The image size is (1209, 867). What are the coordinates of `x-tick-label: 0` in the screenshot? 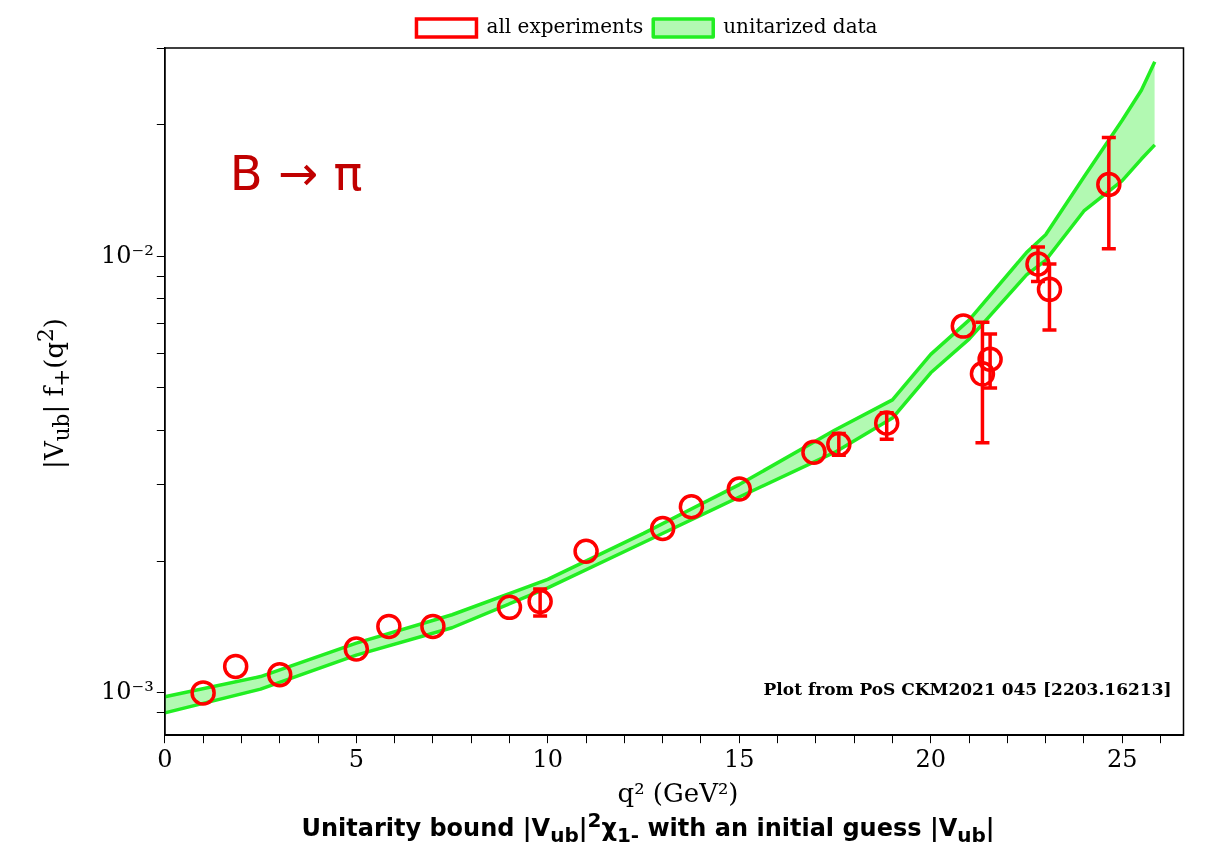 It's located at (165, 758).